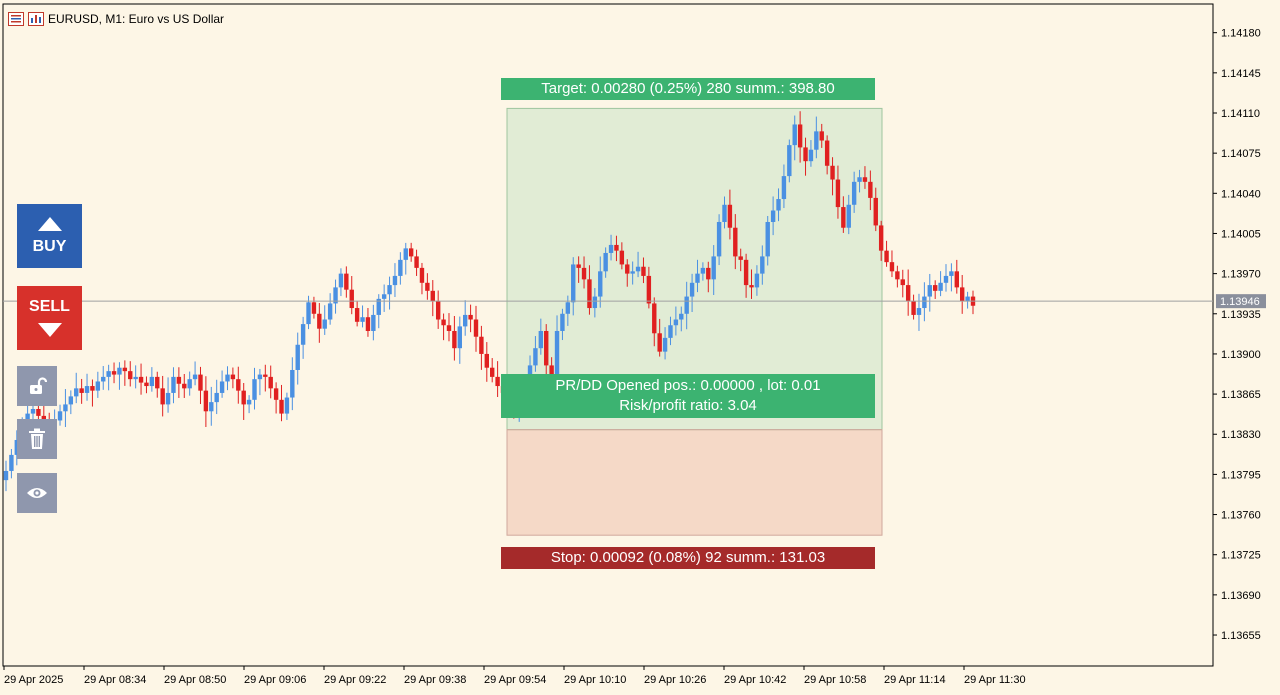 This screenshot has width=1280, height=695. What do you see at coordinates (595, 680) in the screenshot?
I see `x-tick-label: 29 Apr 10:10` at bounding box center [595, 680].